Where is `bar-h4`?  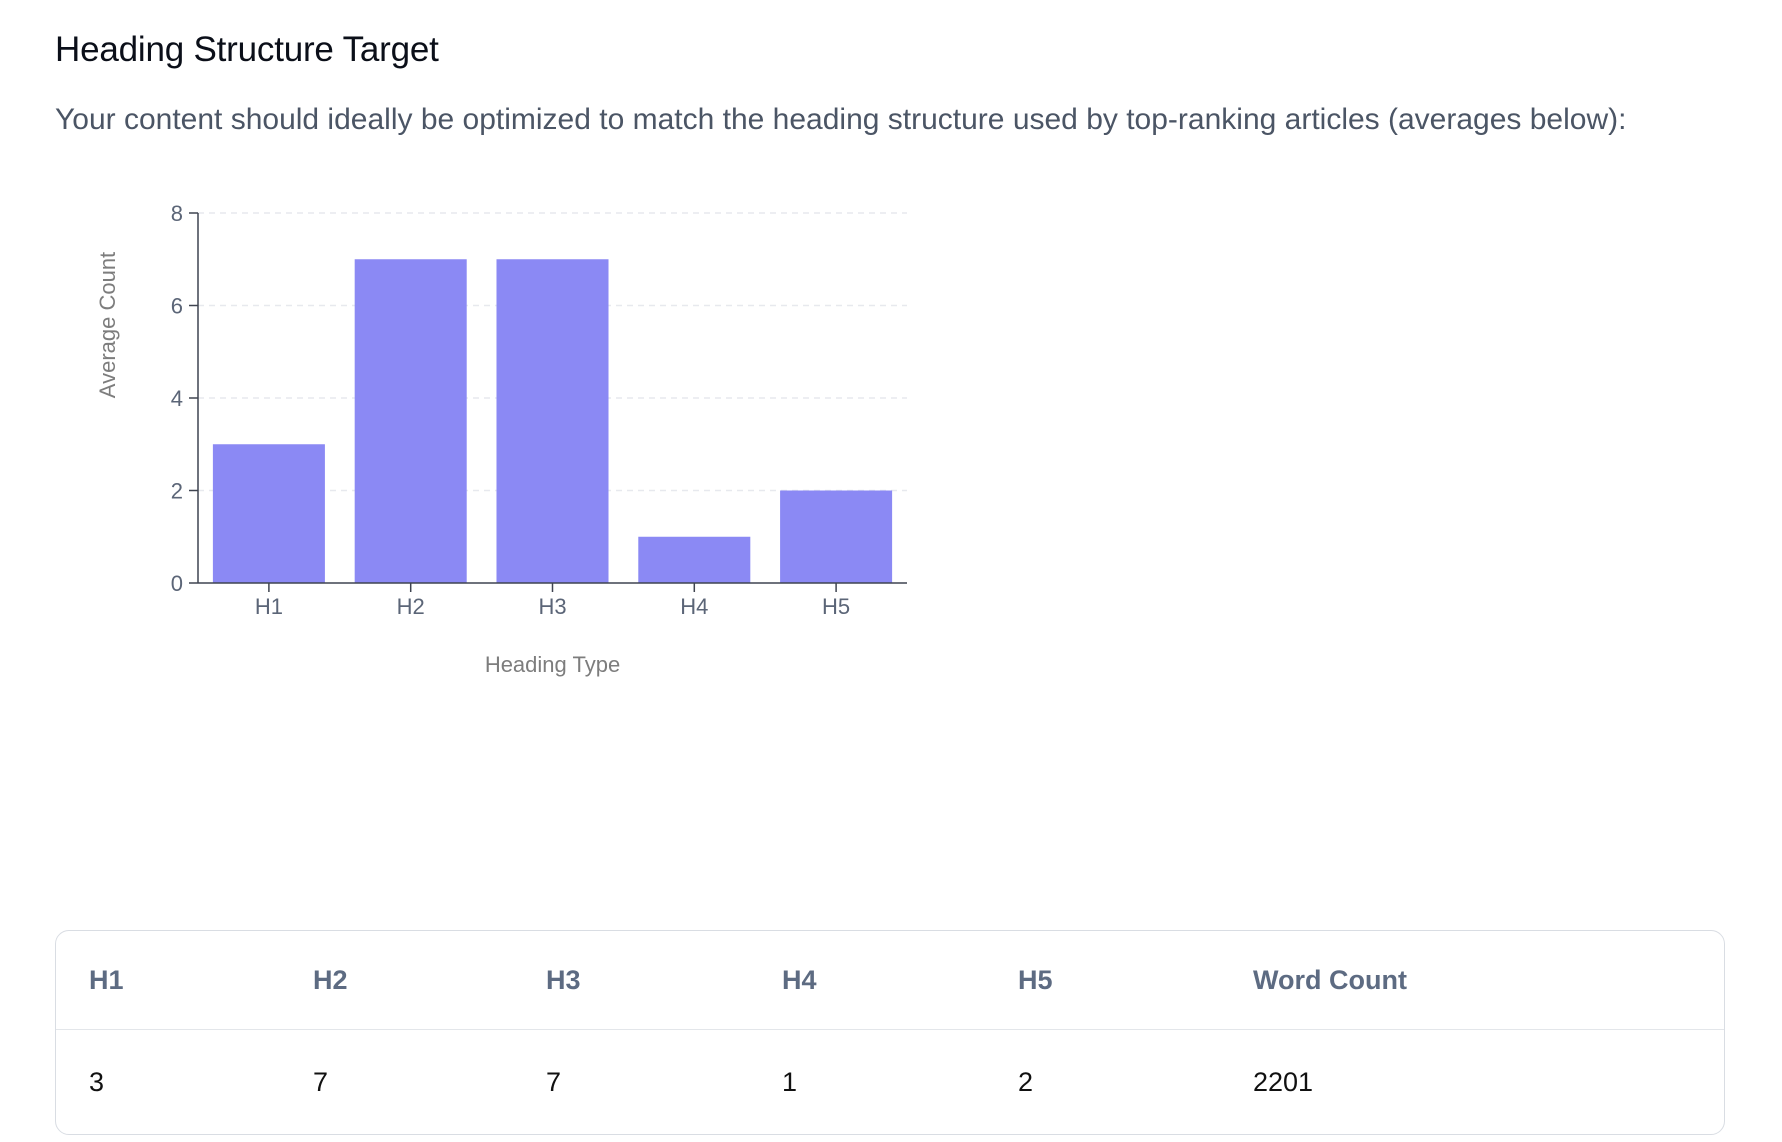 bar-h4 is located at coordinates (694, 559).